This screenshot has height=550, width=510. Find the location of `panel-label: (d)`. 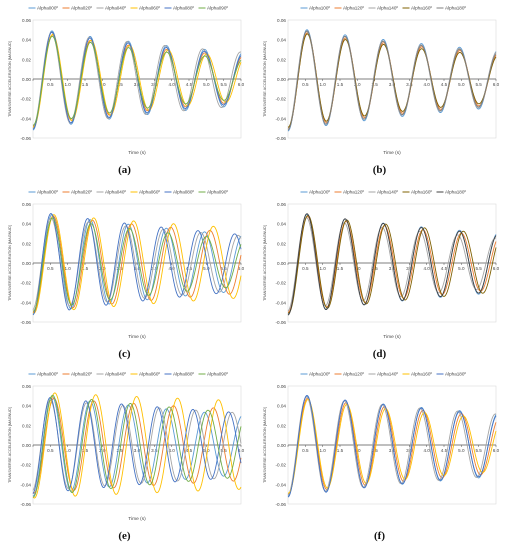

panel-label: (d) is located at coordinates (379, 354).